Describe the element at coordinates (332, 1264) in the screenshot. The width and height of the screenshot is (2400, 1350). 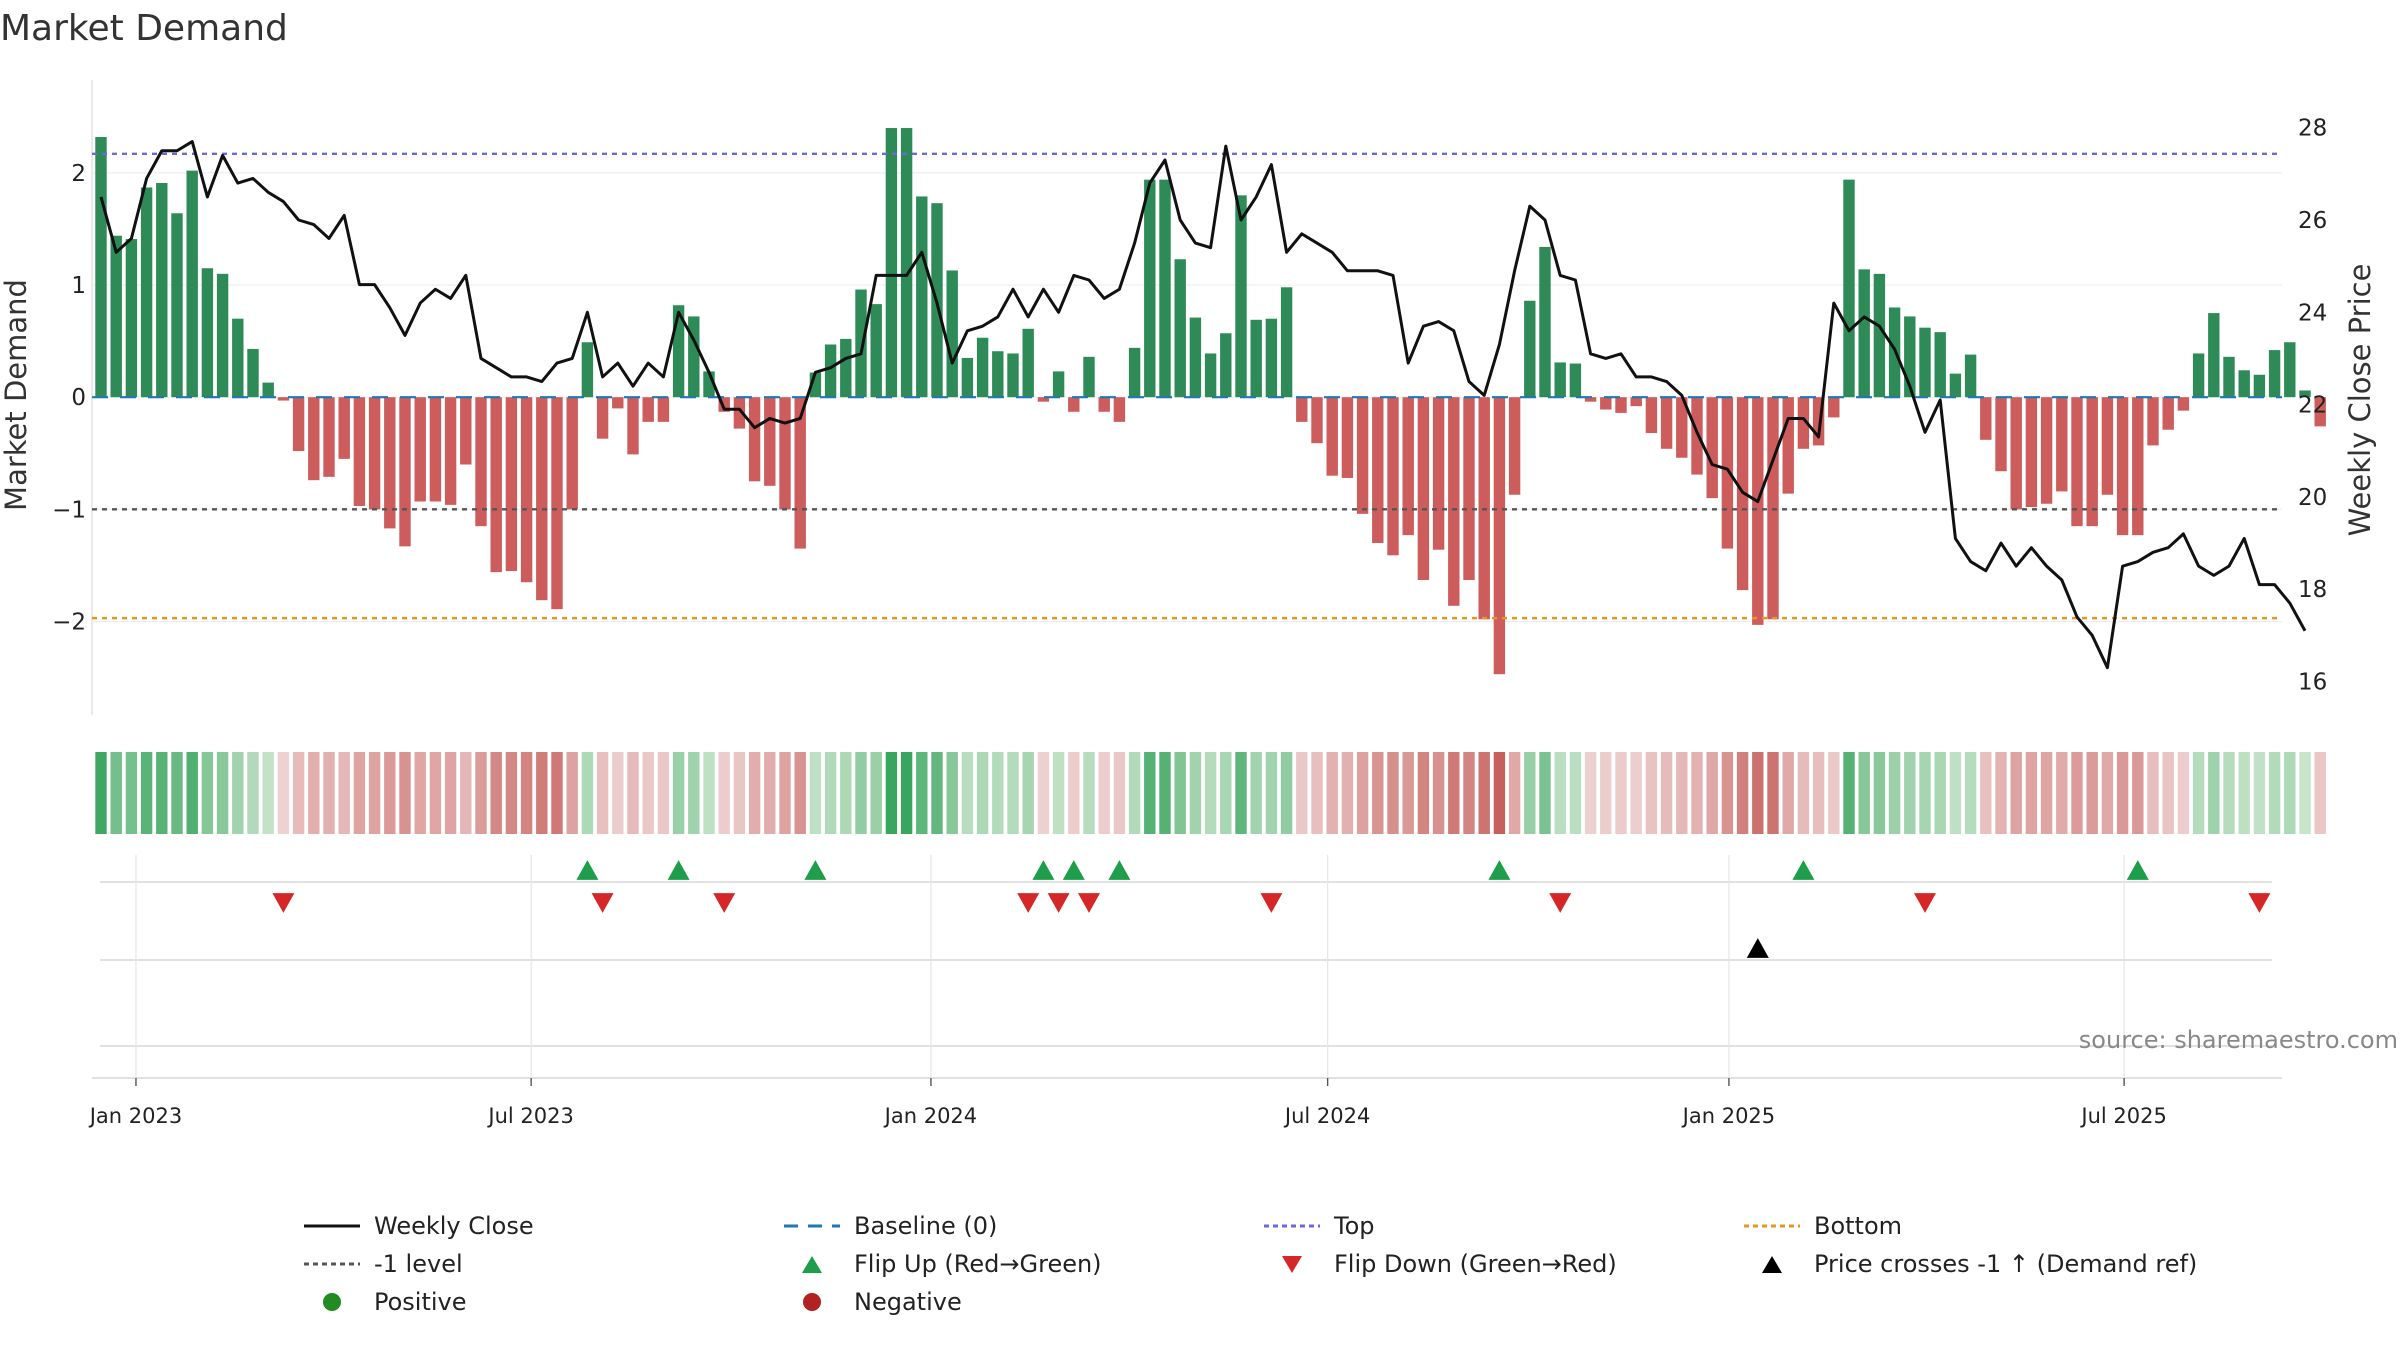
I see `minus-one-legend-icon` at that location.